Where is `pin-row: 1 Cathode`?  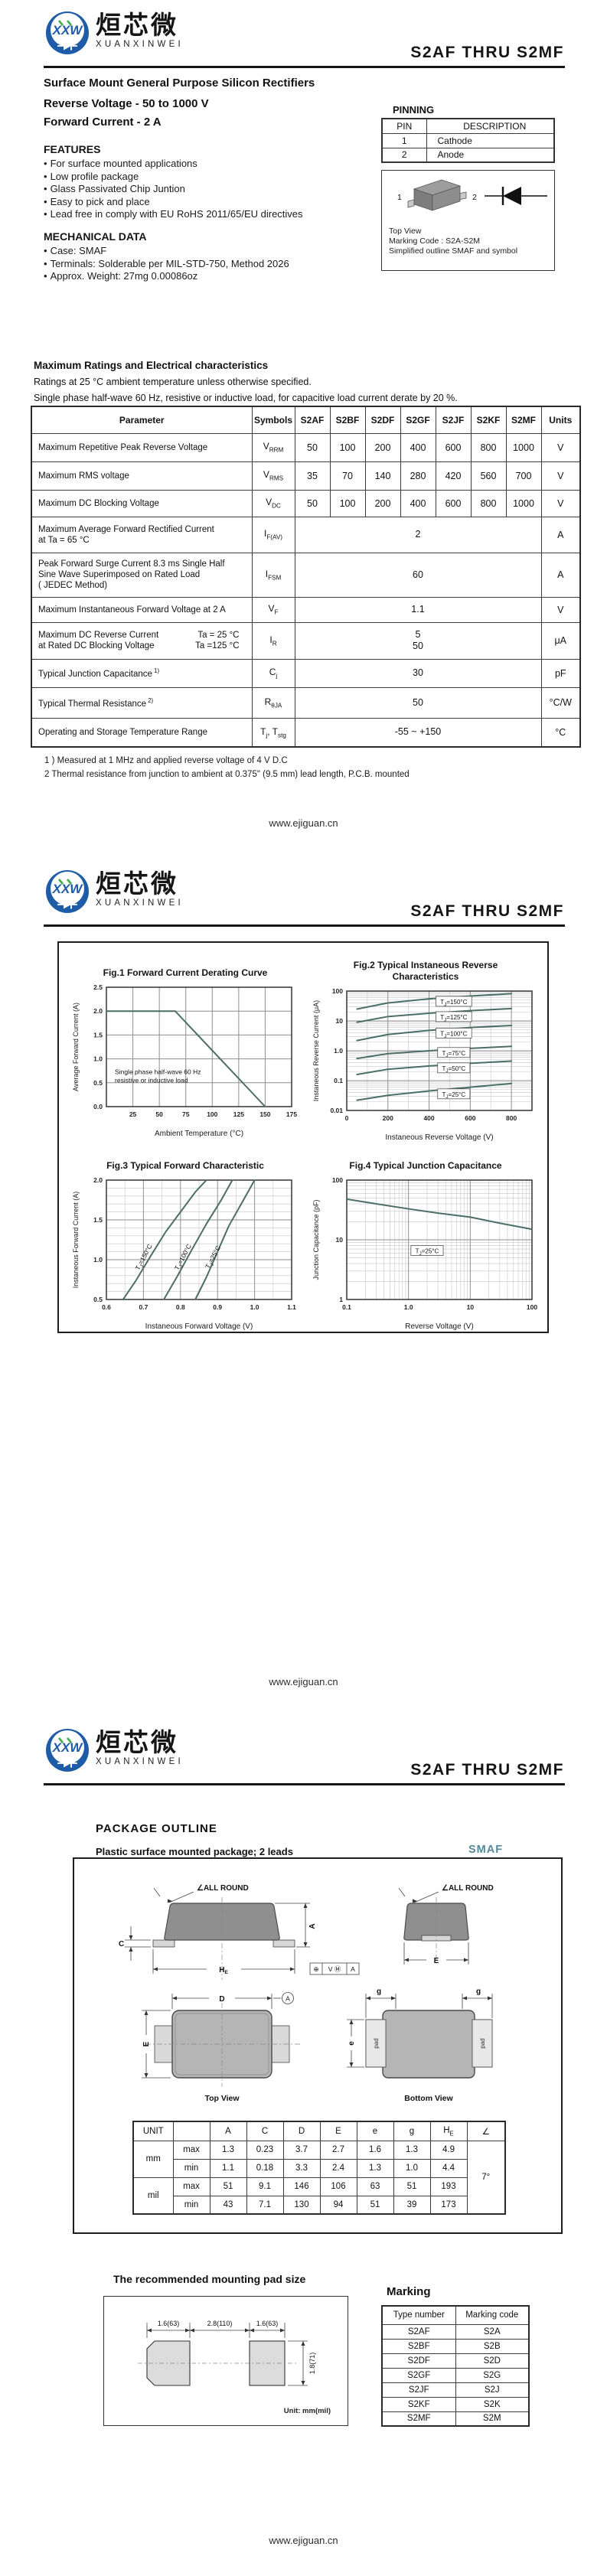
pin-row: 1 Cathode is located at coordinates (468, 140).